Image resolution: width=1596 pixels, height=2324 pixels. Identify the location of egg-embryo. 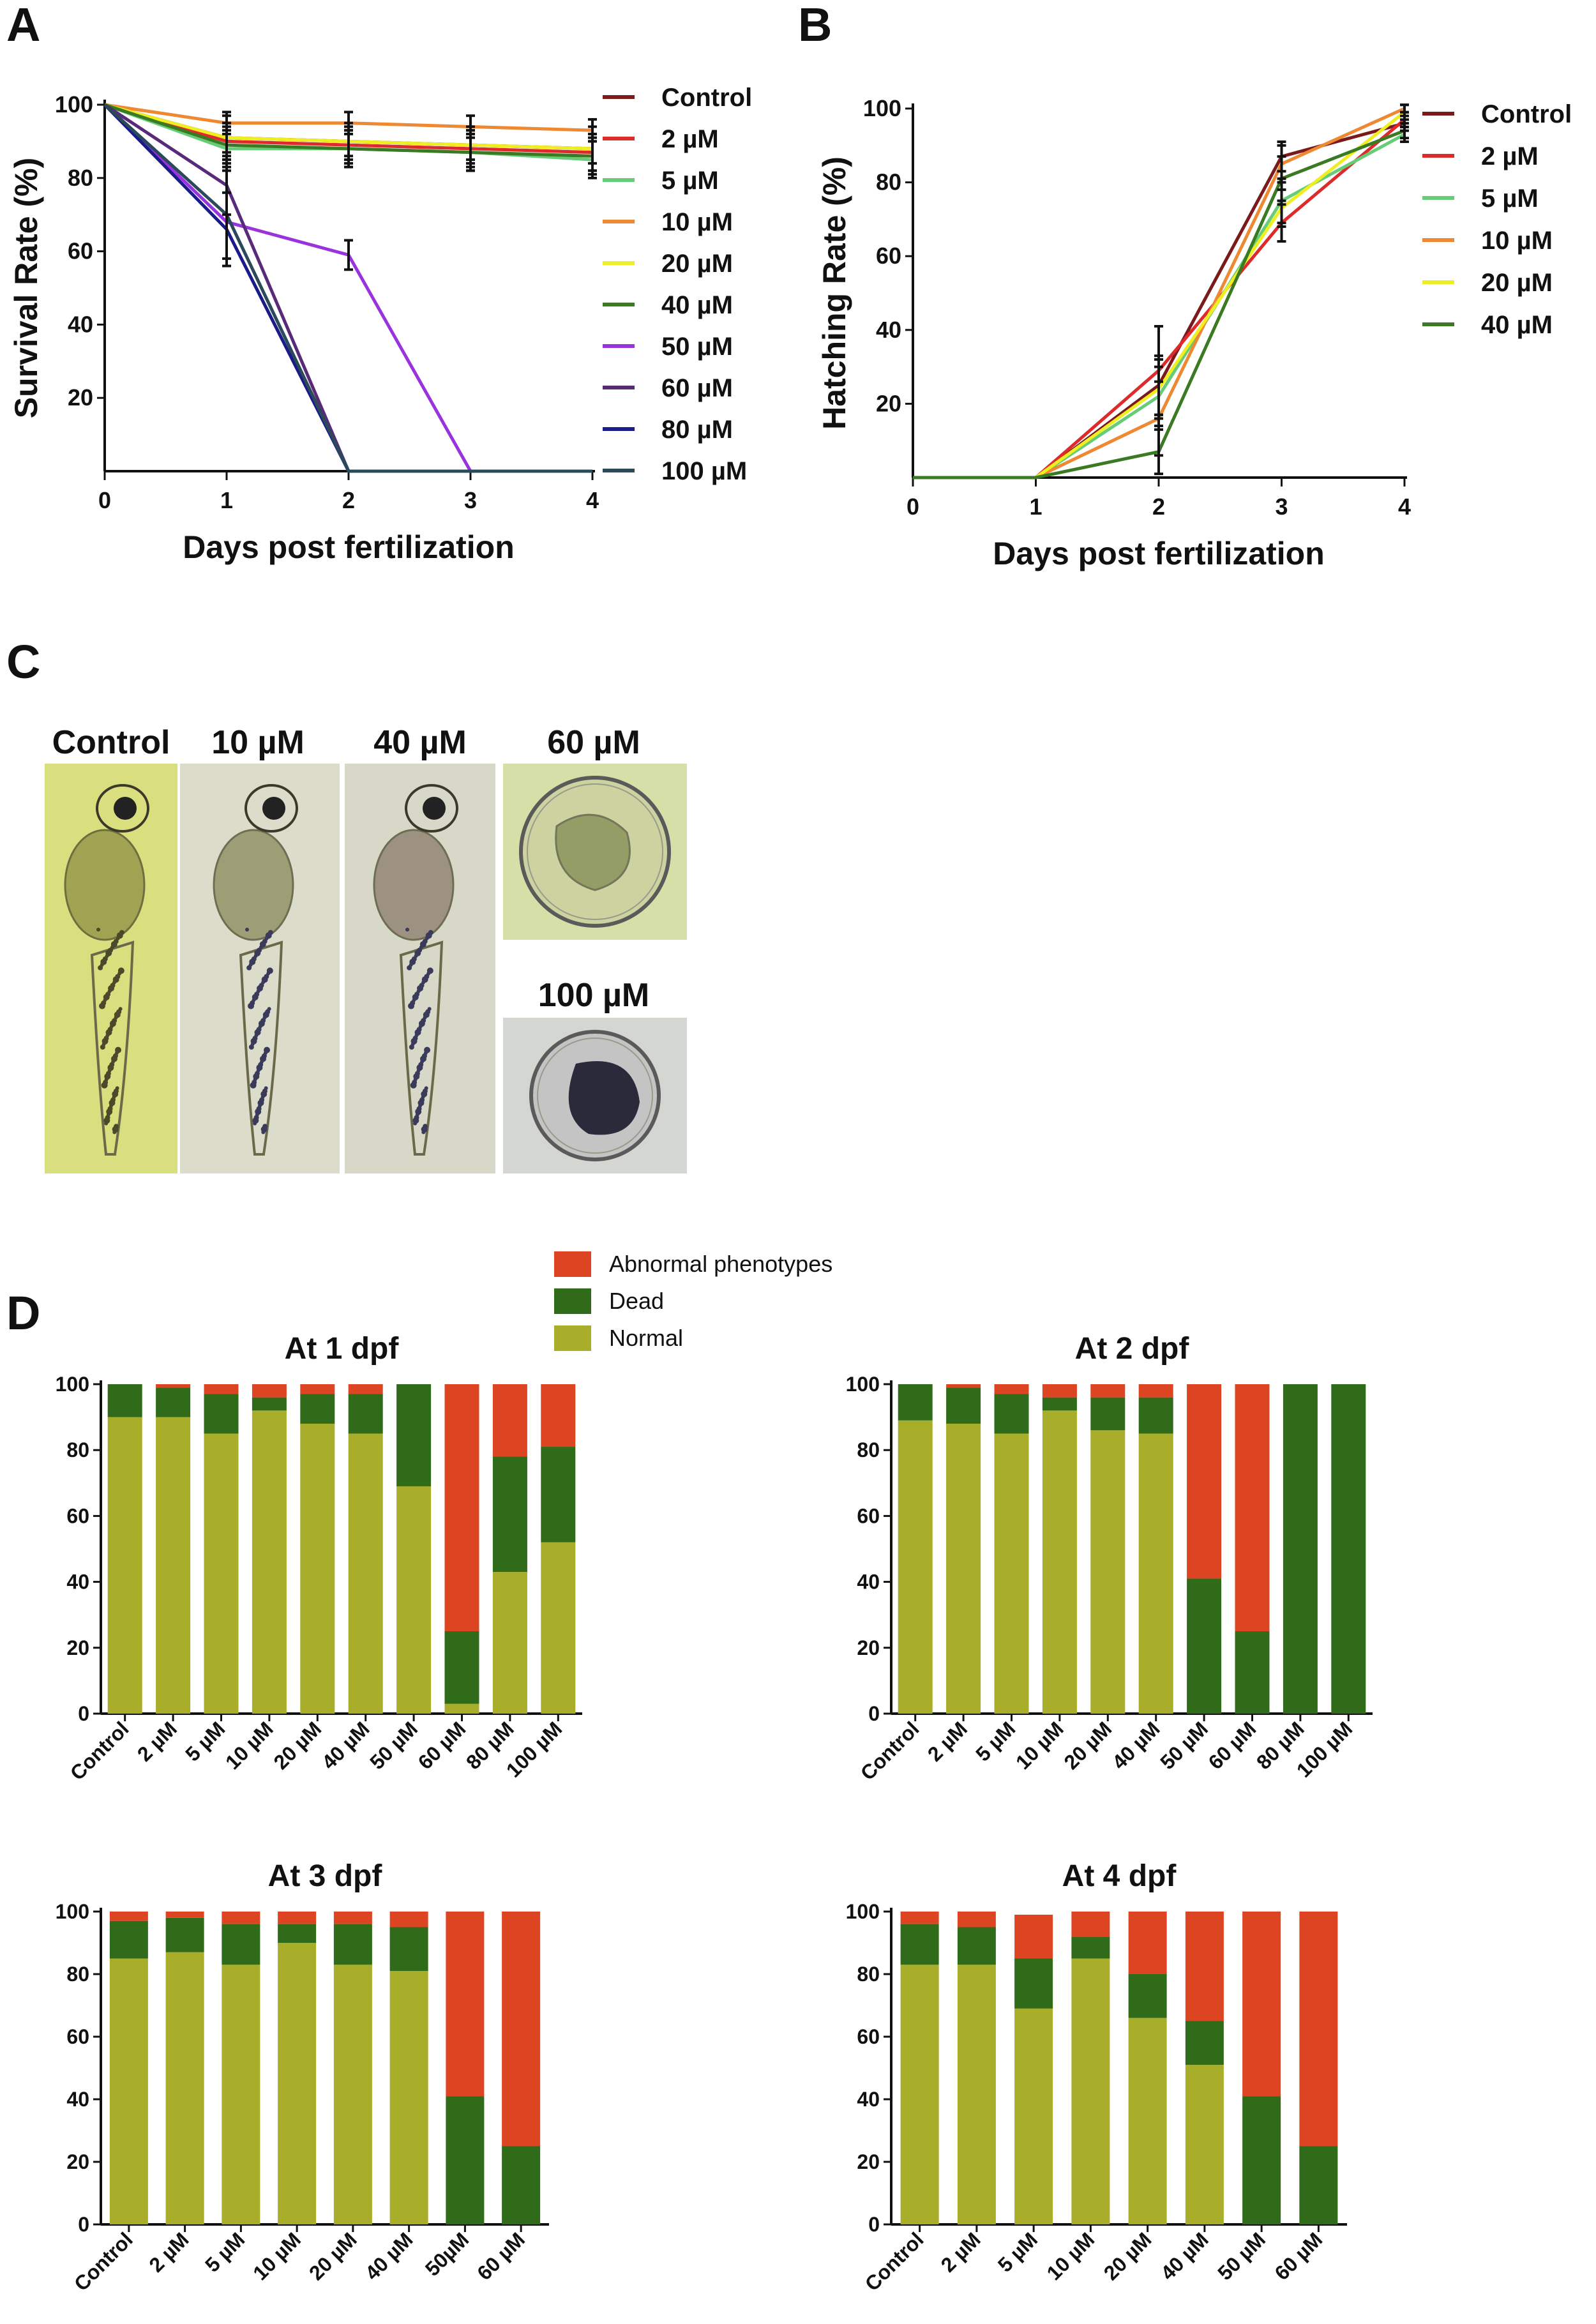
(593, 852).